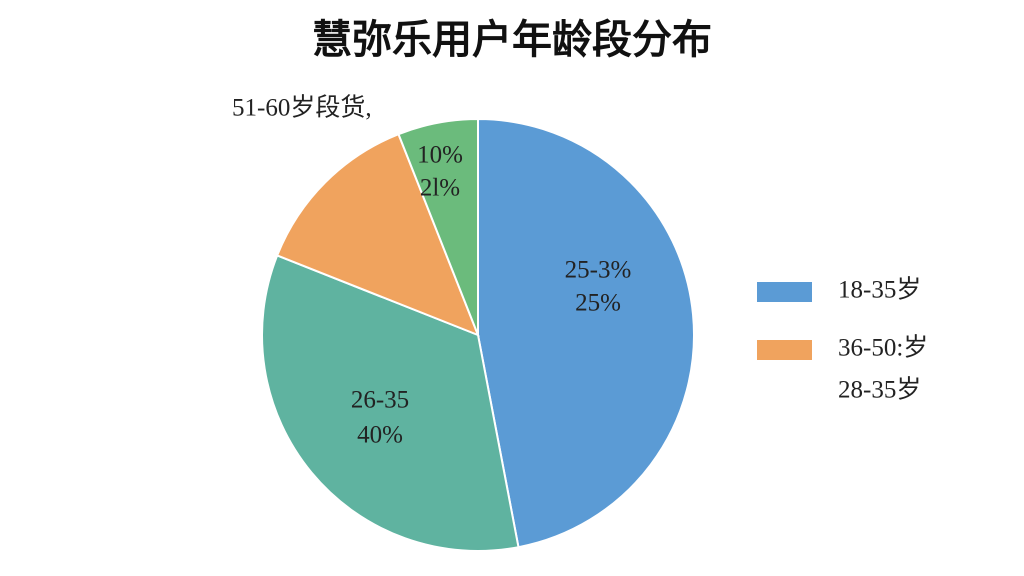 The width and height of the screenshot is (1024, 576). What do you see at coordinates (440, 155) in the screenshot?
I see `slice-label: 10%` at bounding box center [440, 155].